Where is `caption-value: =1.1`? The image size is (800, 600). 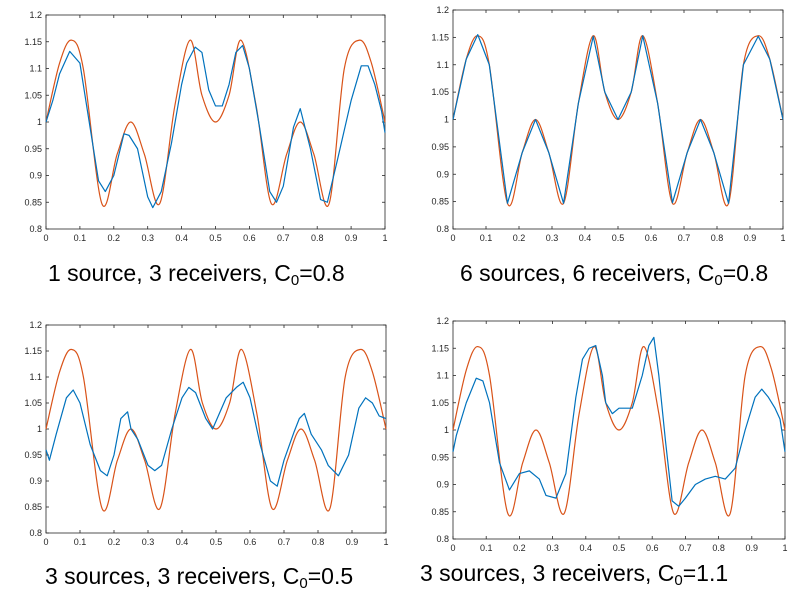 caption-value: =1.1 is located at coordinates (705, 573).